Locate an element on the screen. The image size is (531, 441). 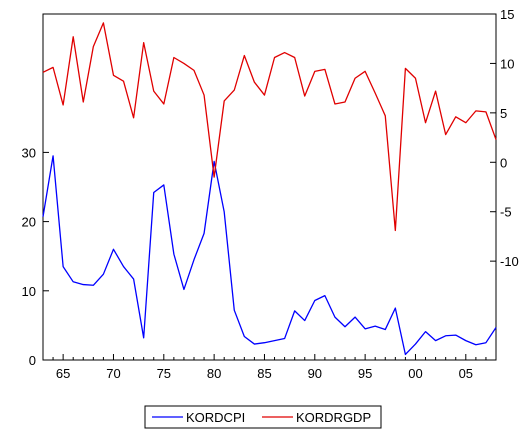
legend: KORDCPI KORDRGDP is located at coordinates (263, 417).